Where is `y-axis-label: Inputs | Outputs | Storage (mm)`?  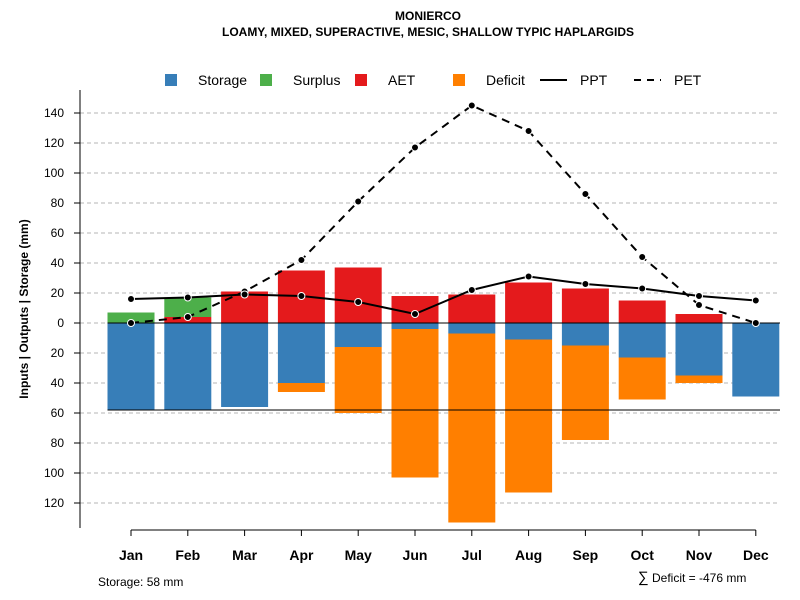
y-axis-label: Inputs | Outputs | Storage (mm) is located at coordinates (24, 308).